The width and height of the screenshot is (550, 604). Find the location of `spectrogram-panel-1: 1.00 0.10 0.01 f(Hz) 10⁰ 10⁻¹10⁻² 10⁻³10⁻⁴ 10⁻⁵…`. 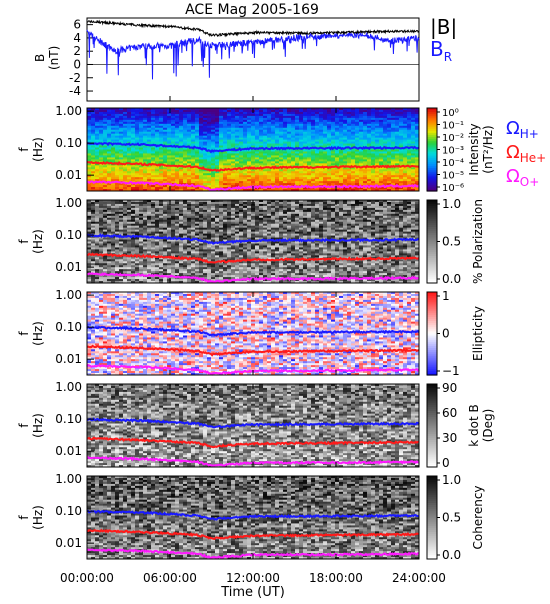

spectrogram-panel-1: 1.00 0.10 0.01 f(Hz) 10⁰ 10⁻¹10⁻² 10⁻³10⁻⁴ 10⁻⁵… is located at coordinates (281, 149).